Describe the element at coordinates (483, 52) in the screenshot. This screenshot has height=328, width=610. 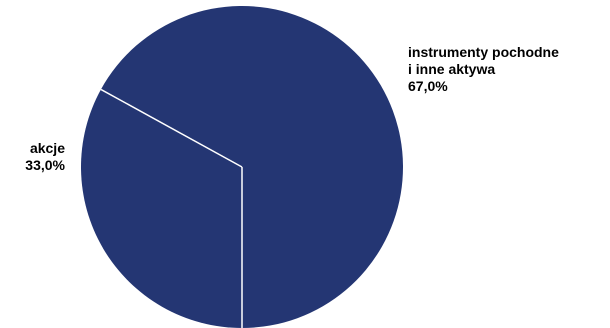
I see `slice-label-line: instrumenty pochodne` at that location.